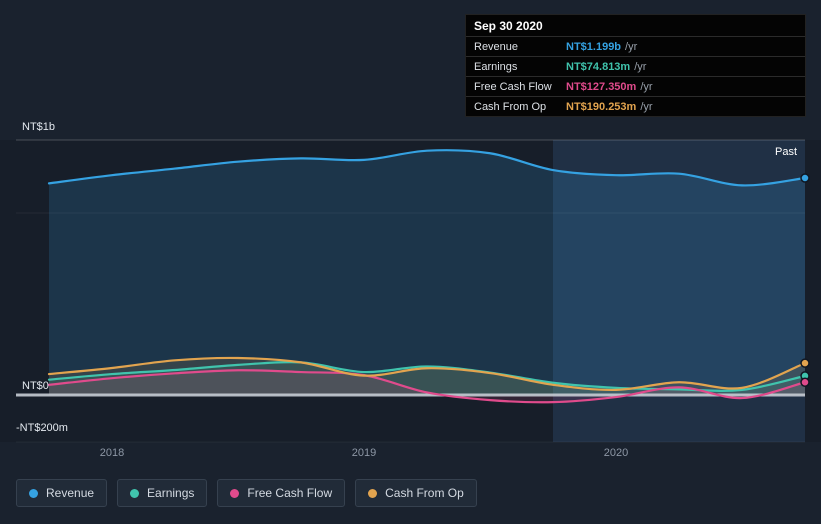 This screenshot has height=524, width=821. What do you see at coordinates (35, 386) in the screenshot?
I see `y-axis-label-zero: NT$0` at bounding box center [35, 386].